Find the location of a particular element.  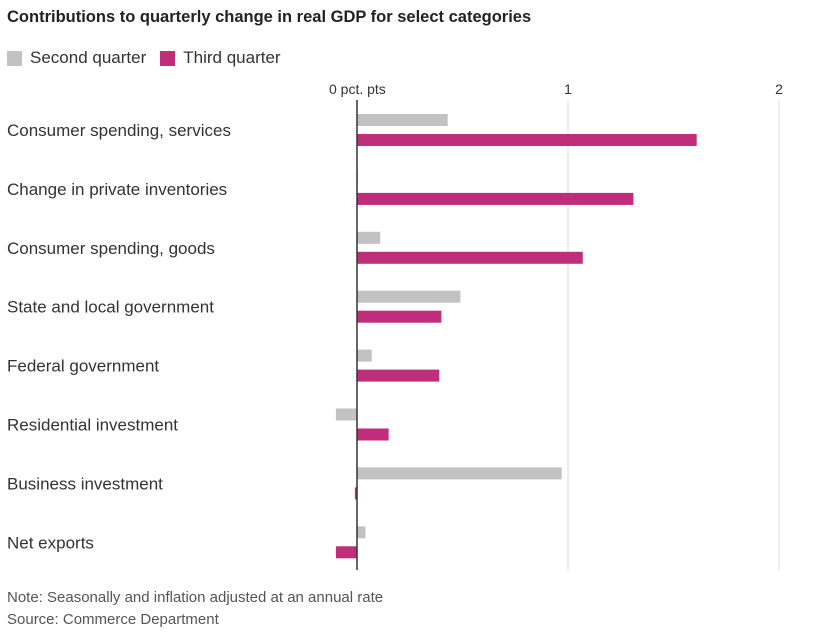

category-label: Residential investment is located at coordinates (92, 425).